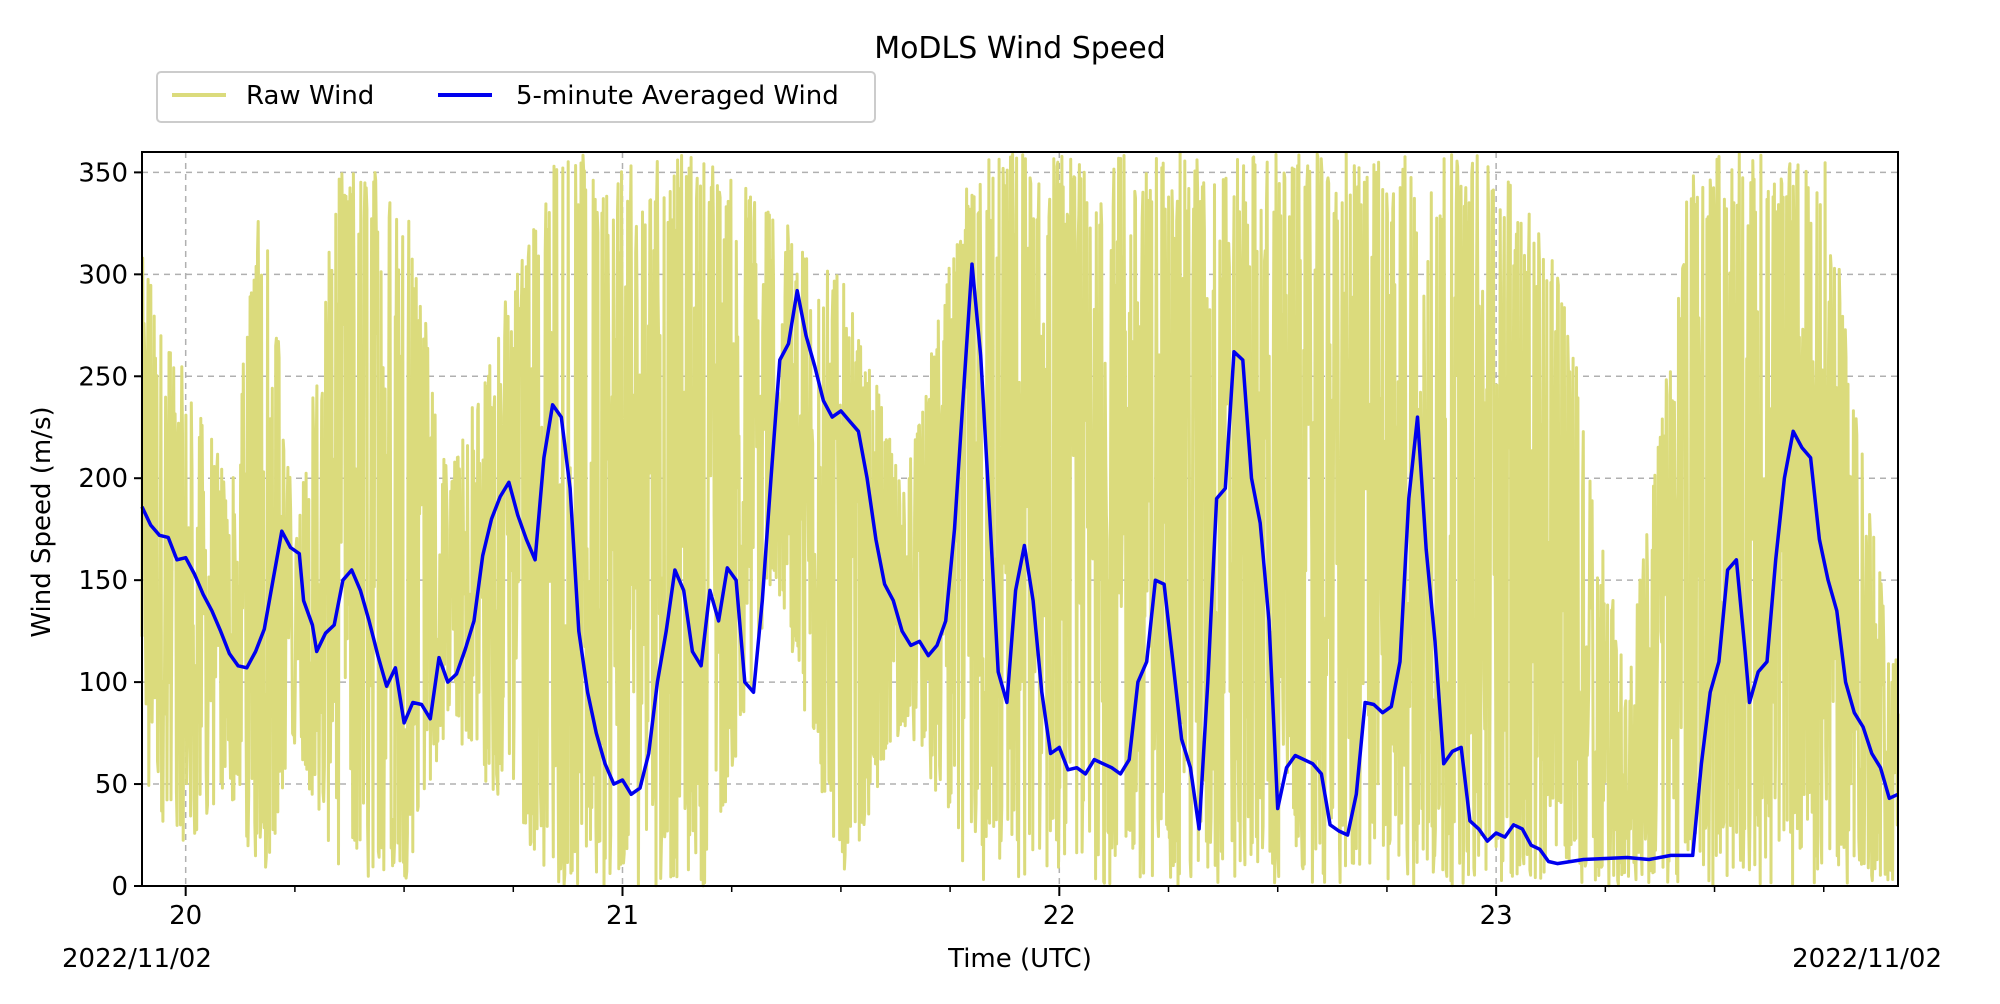  I want to click on legend-avg-label: 5-minute Averaged Wind, so click(677, 96).